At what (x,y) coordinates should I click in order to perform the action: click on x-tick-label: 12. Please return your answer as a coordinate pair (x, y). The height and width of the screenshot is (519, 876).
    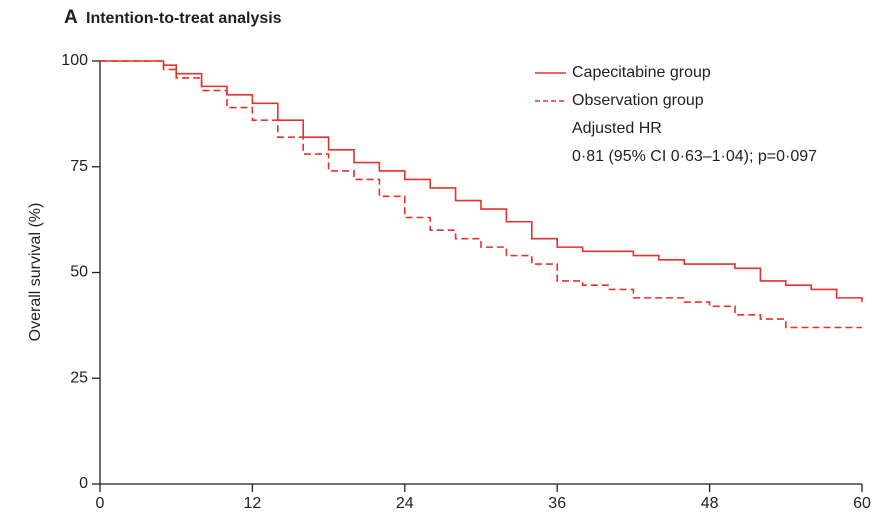
    Looking at the image, I should click on (253, 503).